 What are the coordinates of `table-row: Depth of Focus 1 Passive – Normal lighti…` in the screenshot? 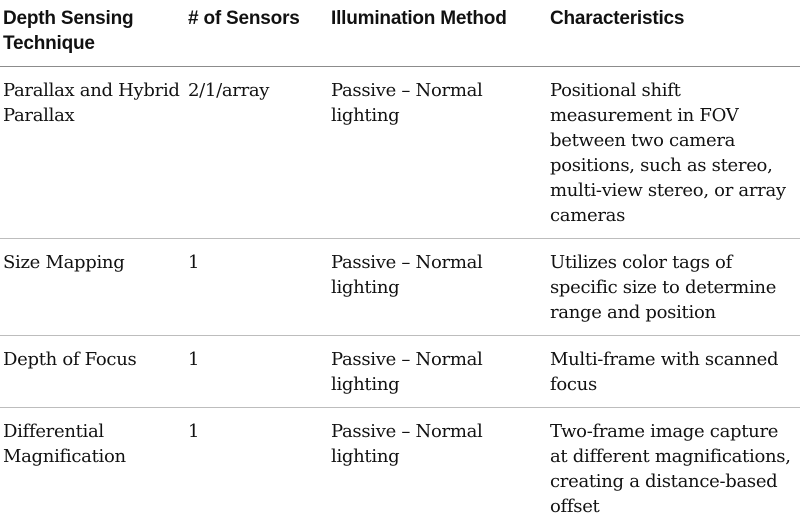 It's located at (400, 372).